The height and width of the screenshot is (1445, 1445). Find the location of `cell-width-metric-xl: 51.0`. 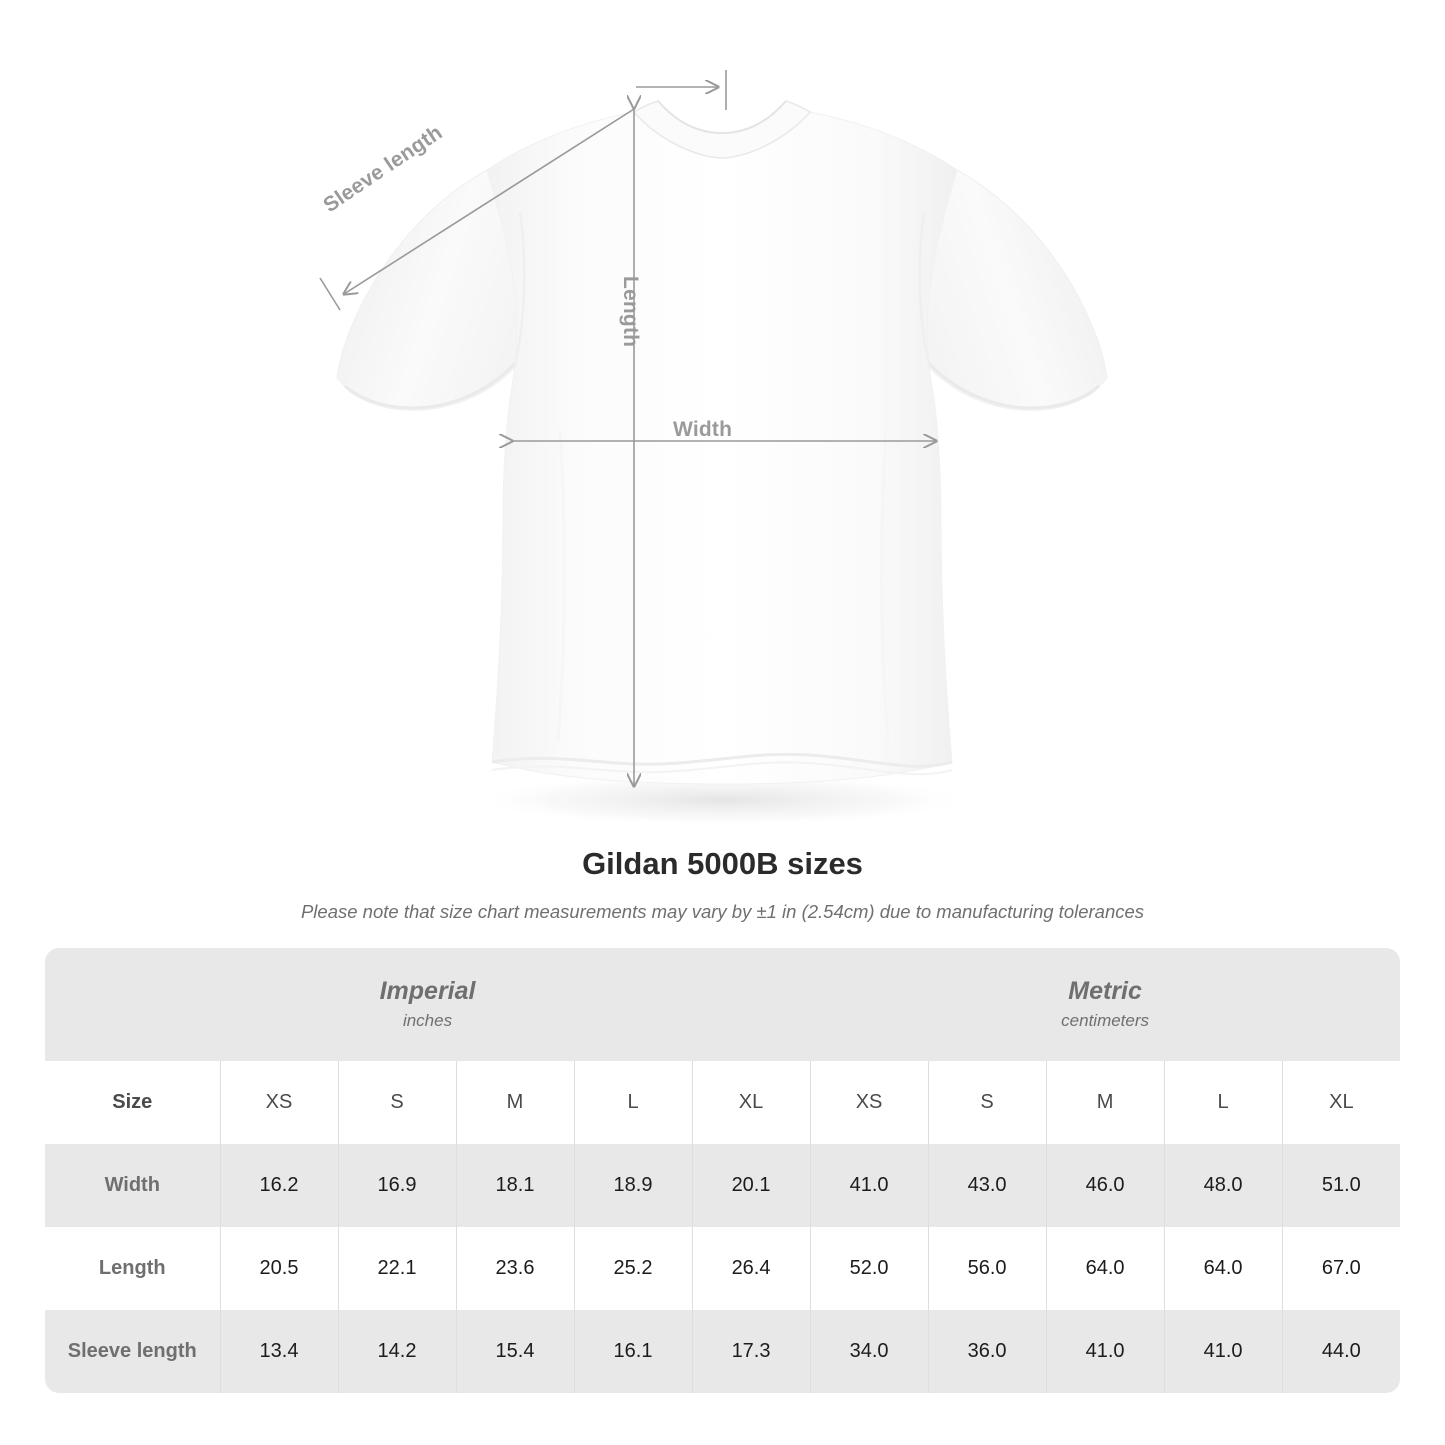

cell-width-metric-xl: 51.0 is located at coordinates (1341, 1185).